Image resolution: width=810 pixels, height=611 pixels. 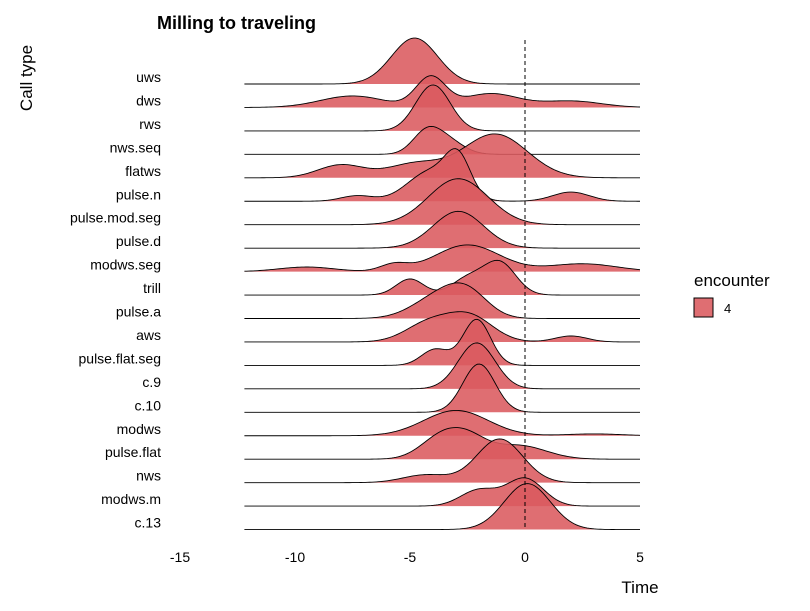 I want to click on y-tick-label-modws: modws, so click(x=139, y=429).